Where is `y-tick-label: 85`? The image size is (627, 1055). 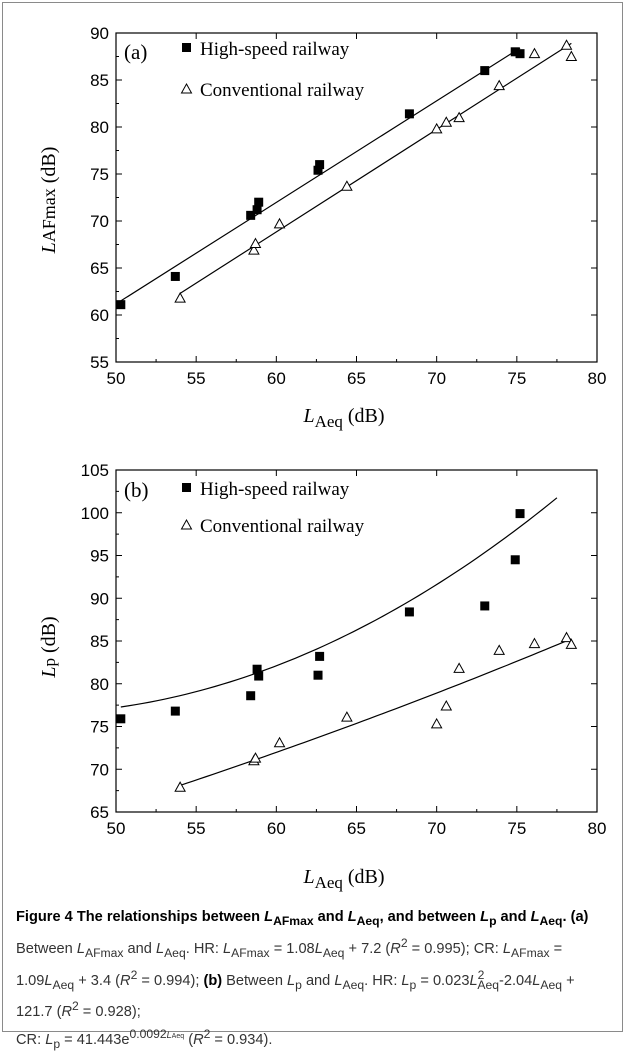 y-tick-label: 85 is located at coordinates (99, 80).